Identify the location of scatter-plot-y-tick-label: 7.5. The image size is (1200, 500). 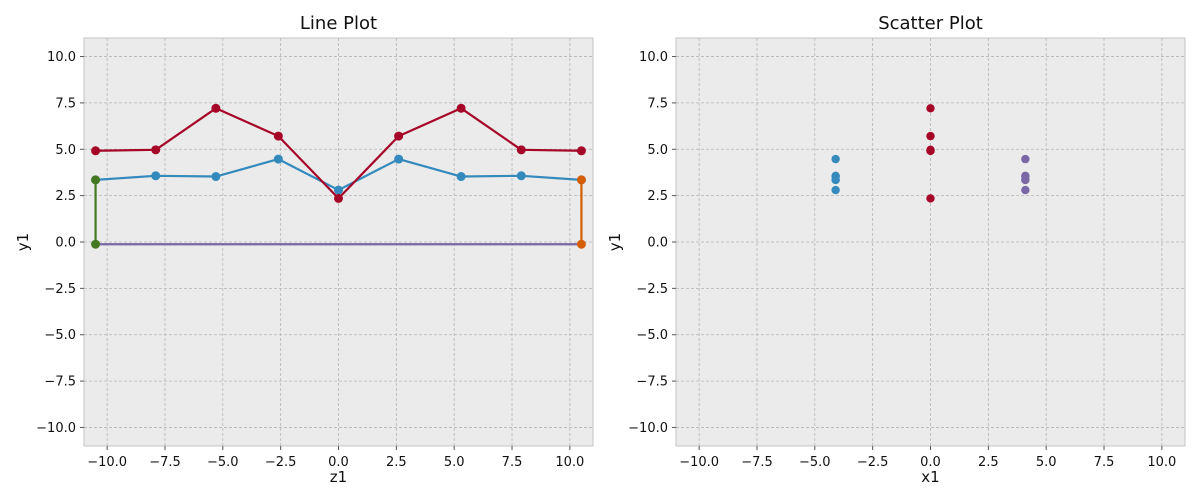
(657, 103).